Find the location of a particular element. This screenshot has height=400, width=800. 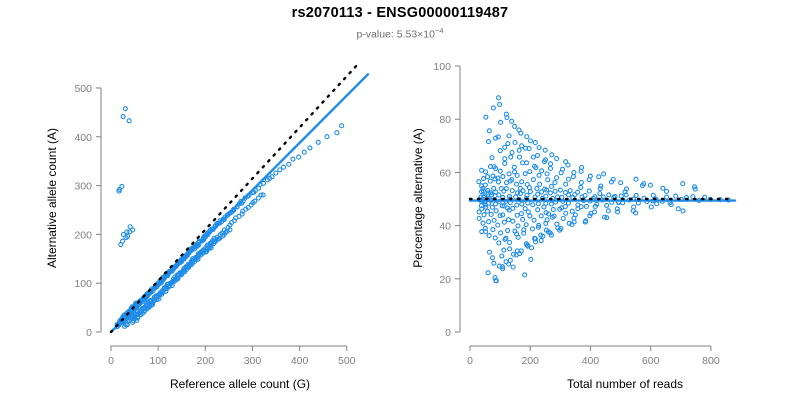

p-value-text: p-value: 5.53×10 is located at coordinates (395, 34).